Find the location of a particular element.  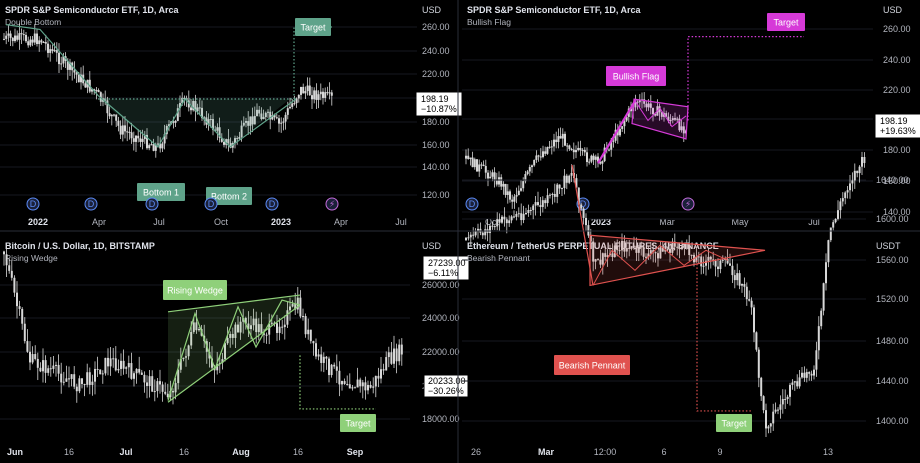

last-price-tag-price: 198.19 is located at coordinates (894, 121).